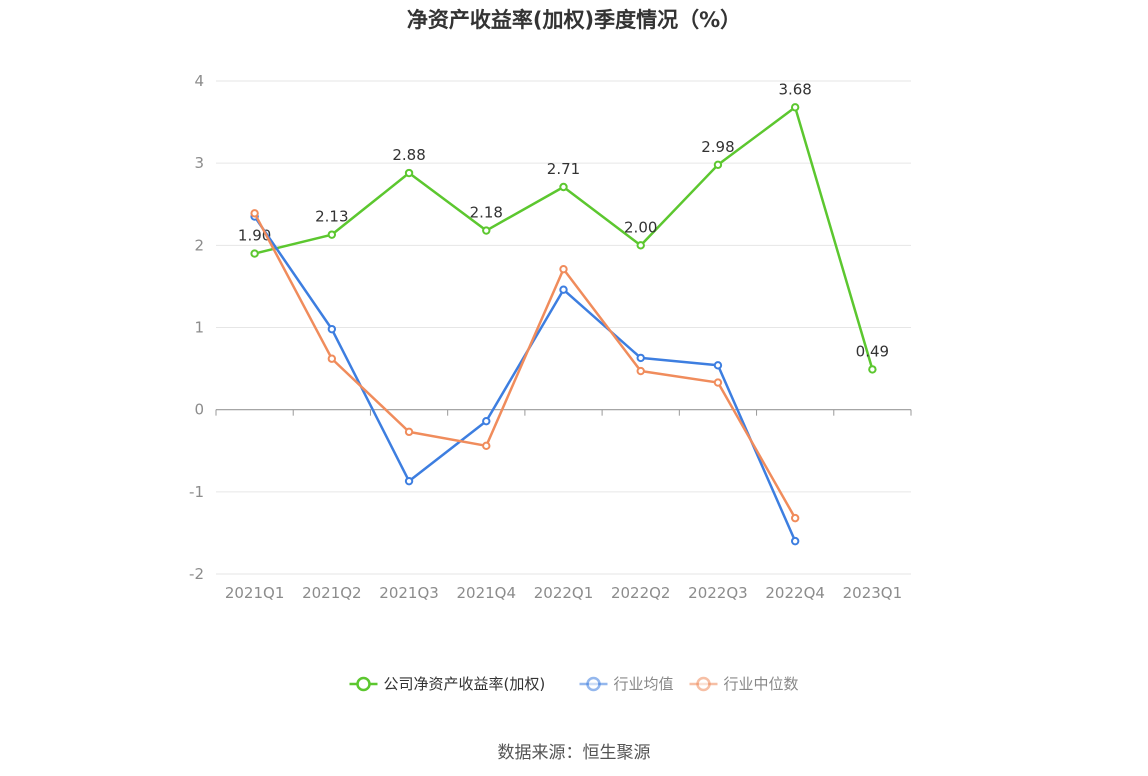 Image resolution: width=1148 pixels, height=776 pixels. I want to click on data-label: 0.49, so click(872, 351).